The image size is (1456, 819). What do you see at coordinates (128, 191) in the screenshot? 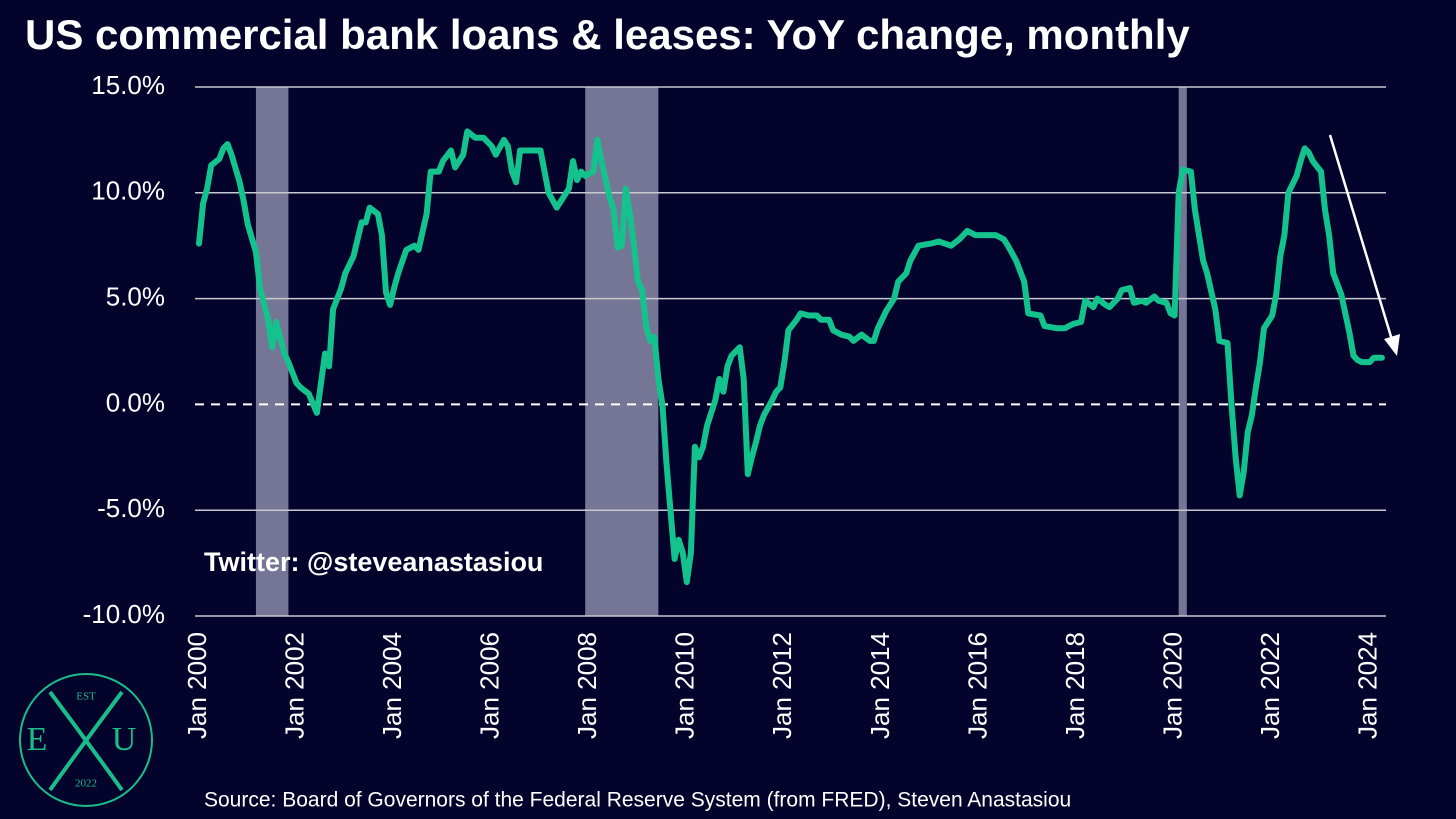
I see `y-tick-label: 10.0%` at bounding box center [128, 191].